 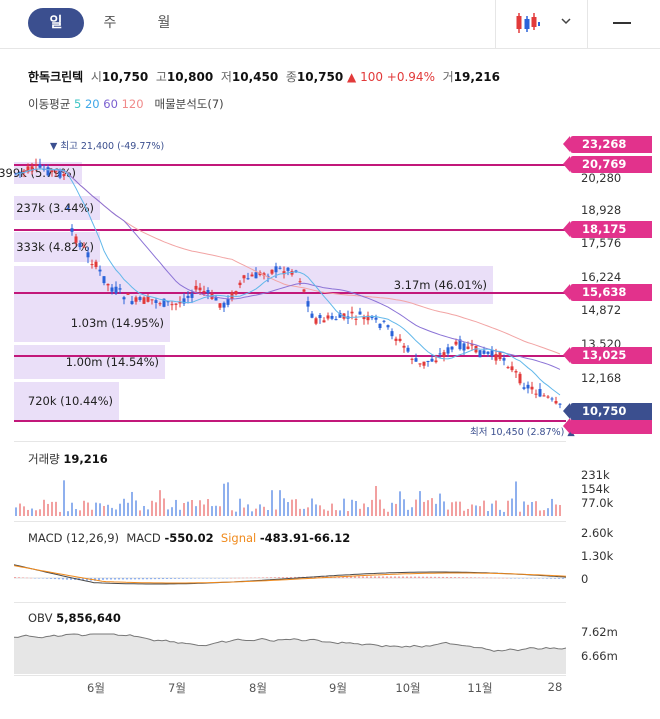 I want to click on moving-average-legend: 이동평균 5 20 60 120 매물분석도(7), so click(x=126, y=104).